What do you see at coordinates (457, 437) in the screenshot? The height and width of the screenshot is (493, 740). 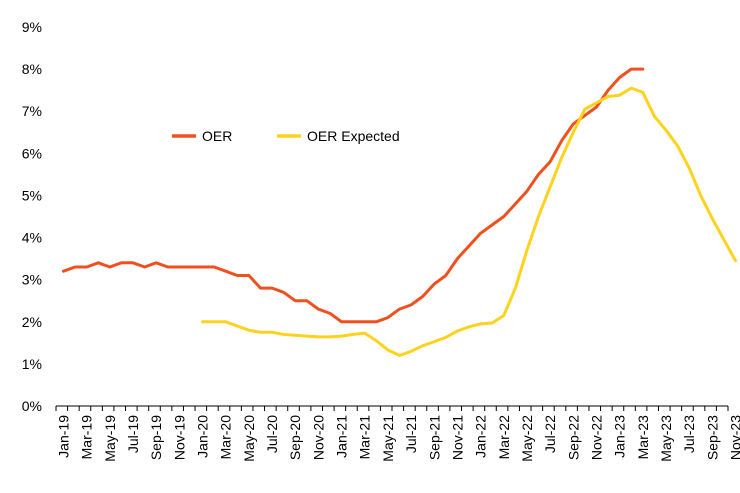 I see `x-tick-label: Nov-21` at bounding box center [457, 437].